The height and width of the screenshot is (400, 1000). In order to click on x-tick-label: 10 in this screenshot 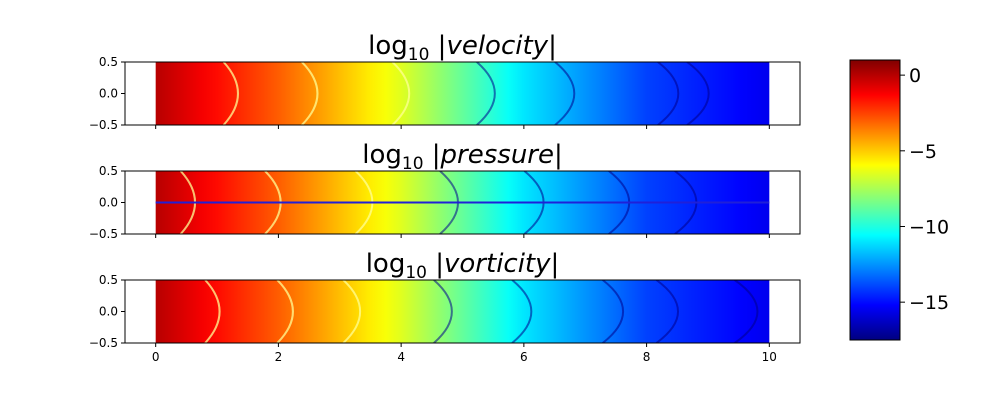, I will do `click(769, 357)`.